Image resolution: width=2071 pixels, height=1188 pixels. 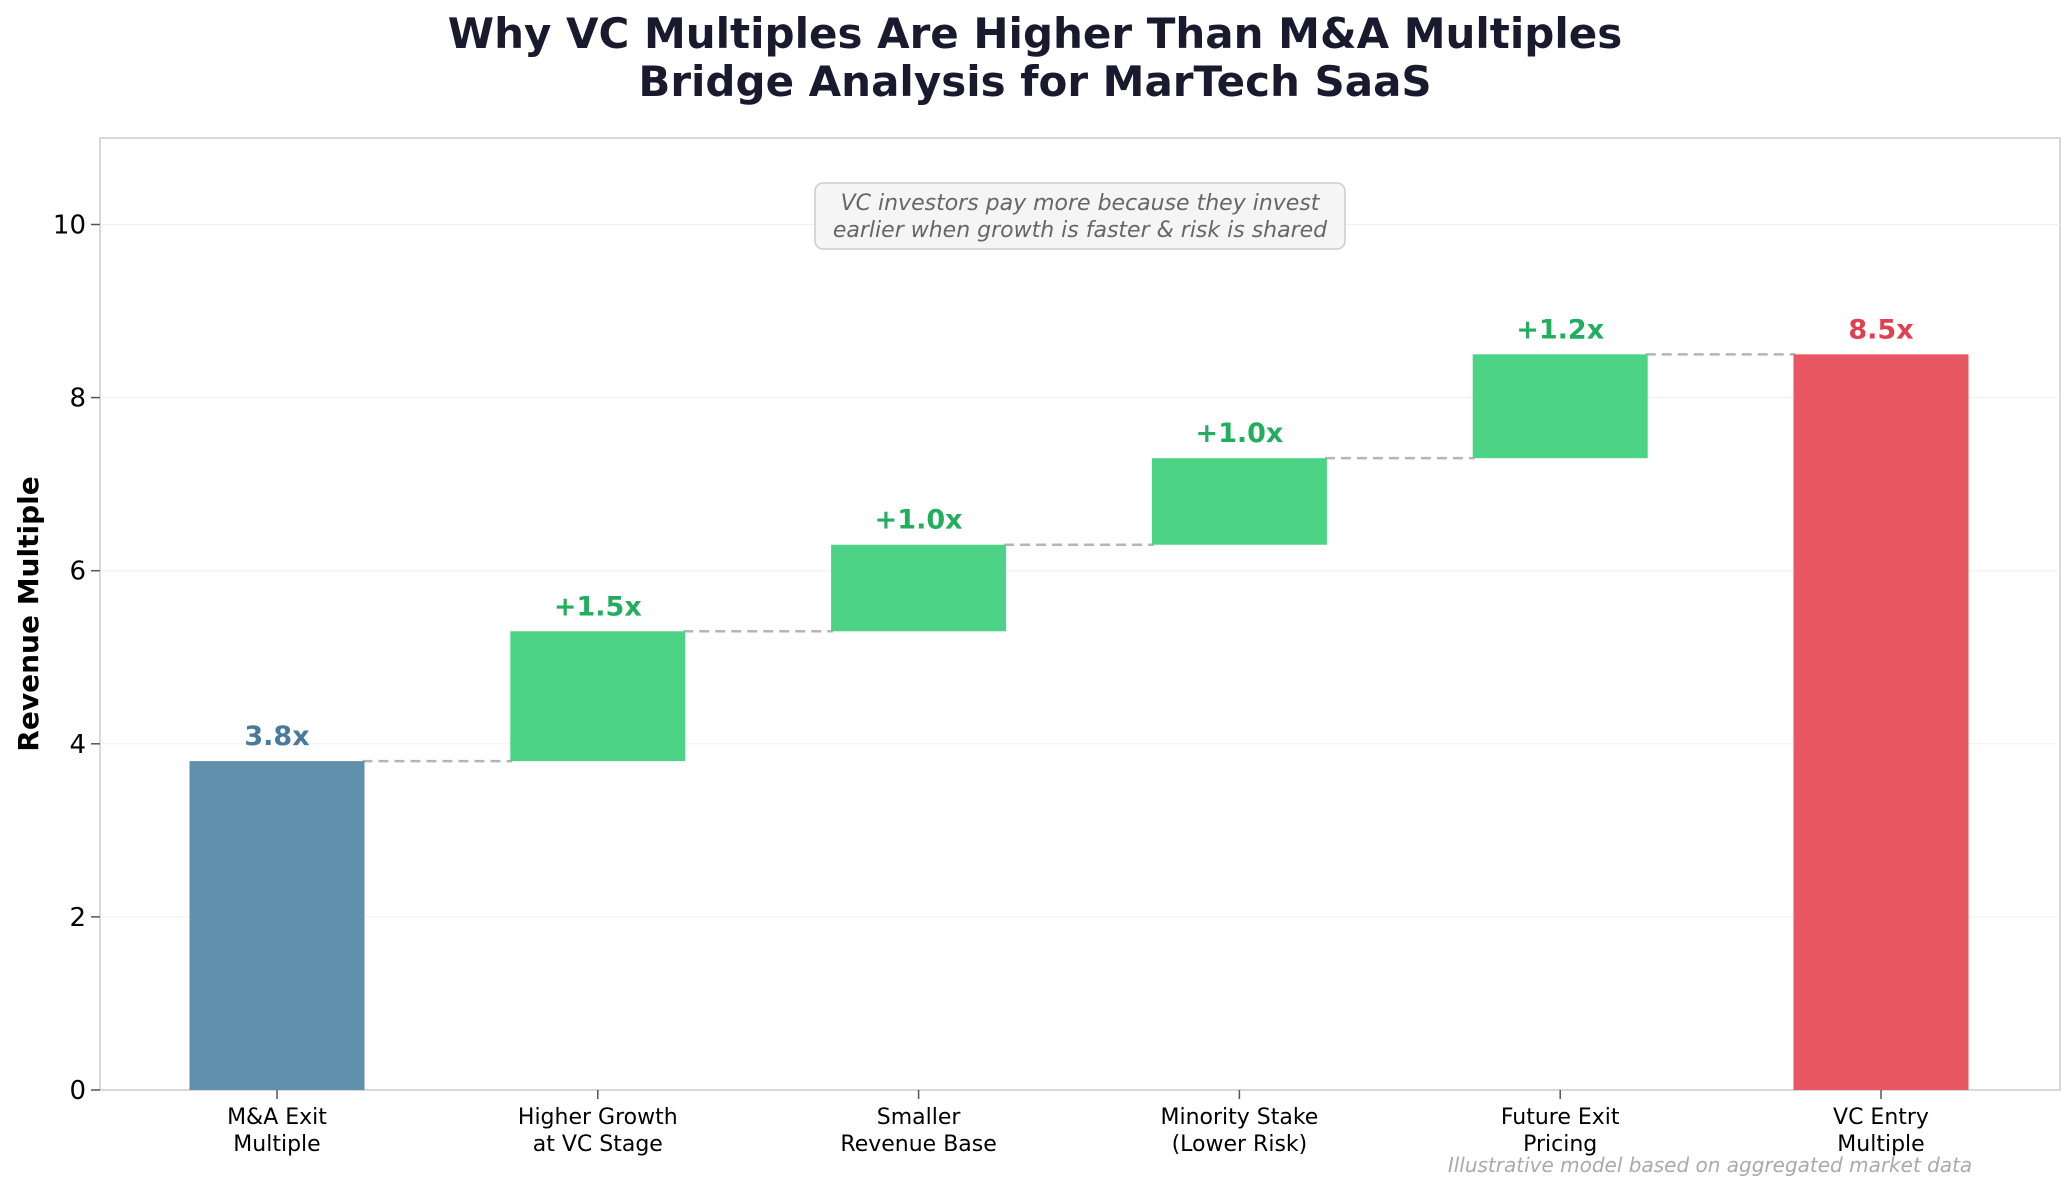 What do you see at coordinates (1239, 1117) in the screenshot?
I see `x-tick-label: Minority Stake` at bounding box center [1239, 1117].